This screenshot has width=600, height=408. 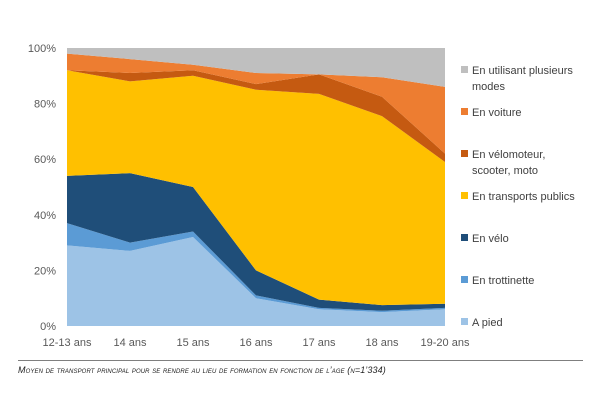 What do you see at coordinates (503, 281) in the screenshot?
I see `legend-label: En trottinette` at bounding box center [503, 281].